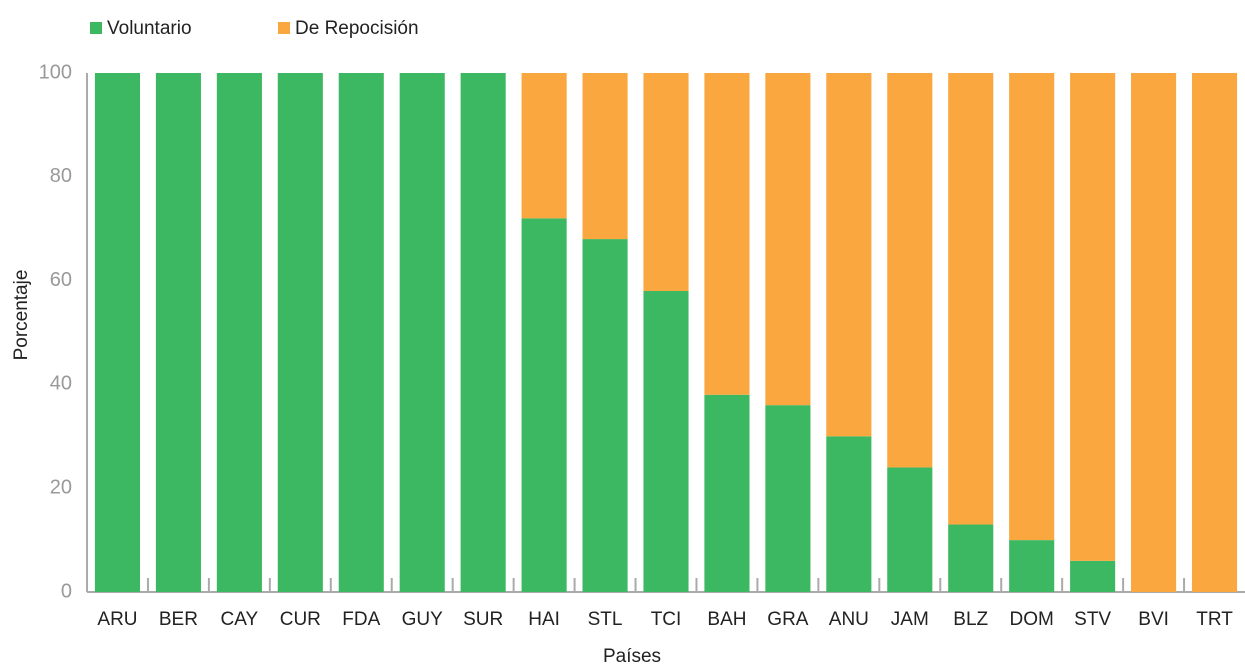  What do you see at coordinates (357, 28) in the screenshot?
I see `legend-label: De Repocisión` at bounding box center [357, 28].